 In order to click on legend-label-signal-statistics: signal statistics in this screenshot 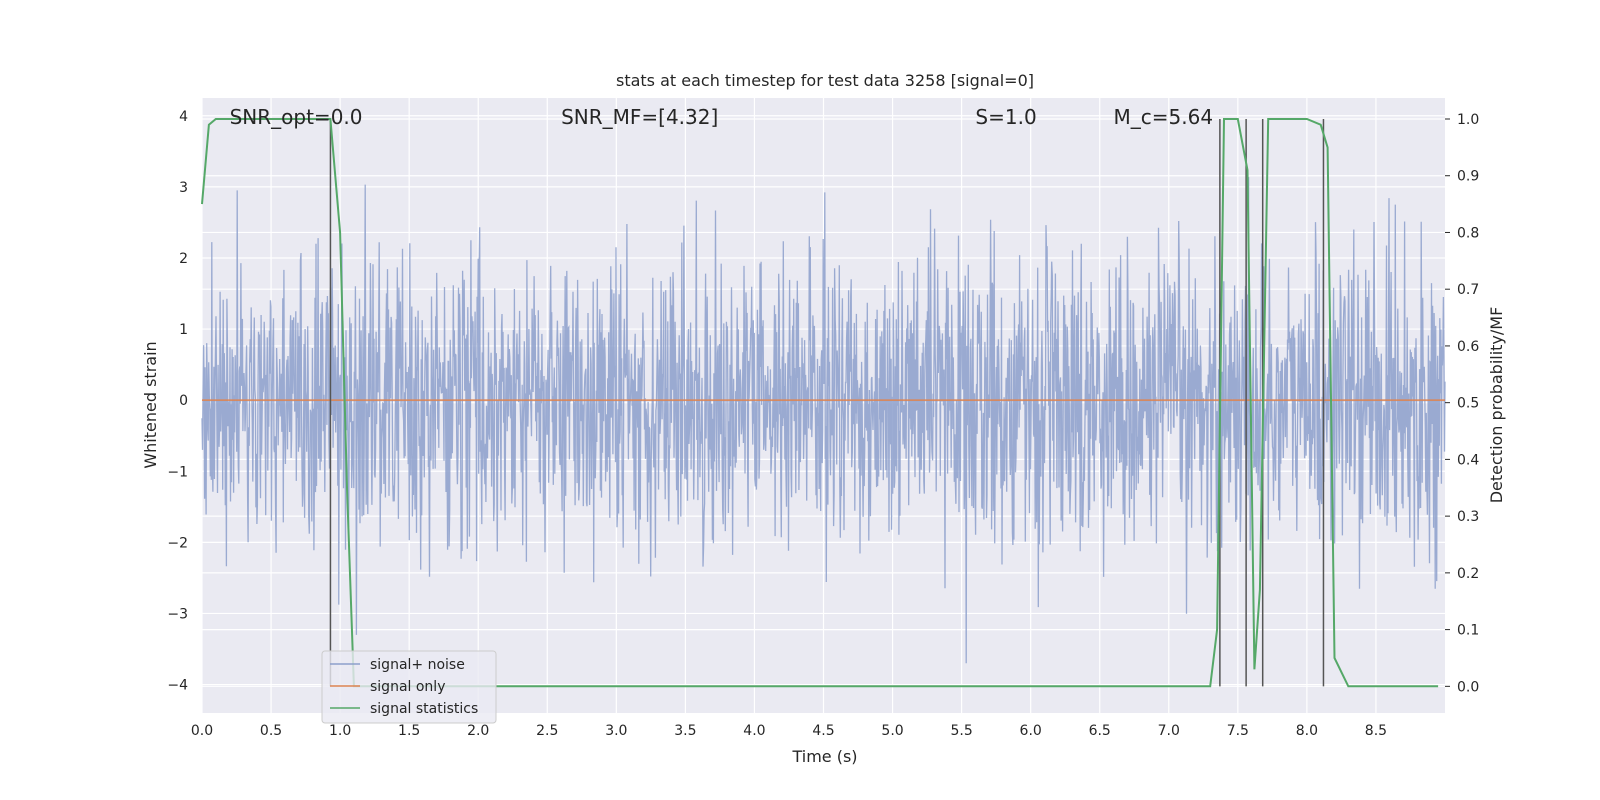, I will do `click(424, 709)`.